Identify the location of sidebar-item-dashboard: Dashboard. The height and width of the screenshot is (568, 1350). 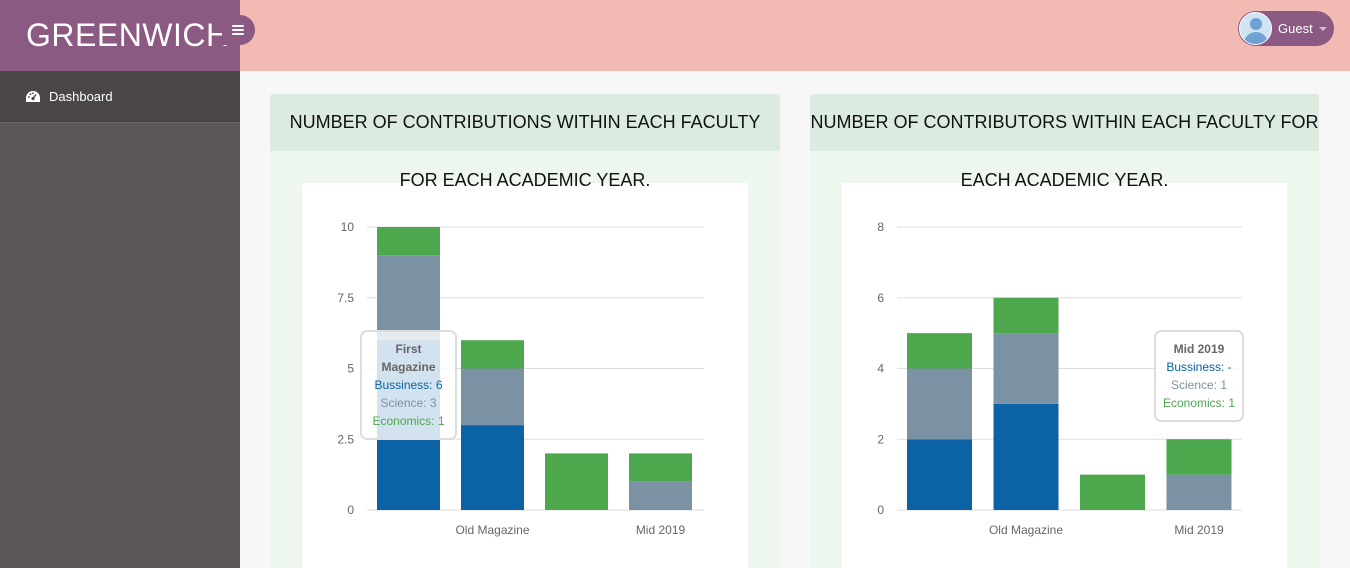
(120, 97).